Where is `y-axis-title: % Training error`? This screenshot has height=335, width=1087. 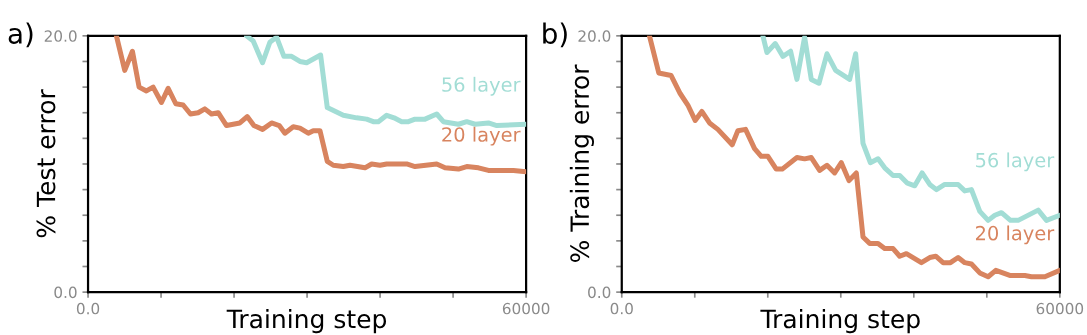
y-axis-title: % Training error is located at coordinates (581, 163).